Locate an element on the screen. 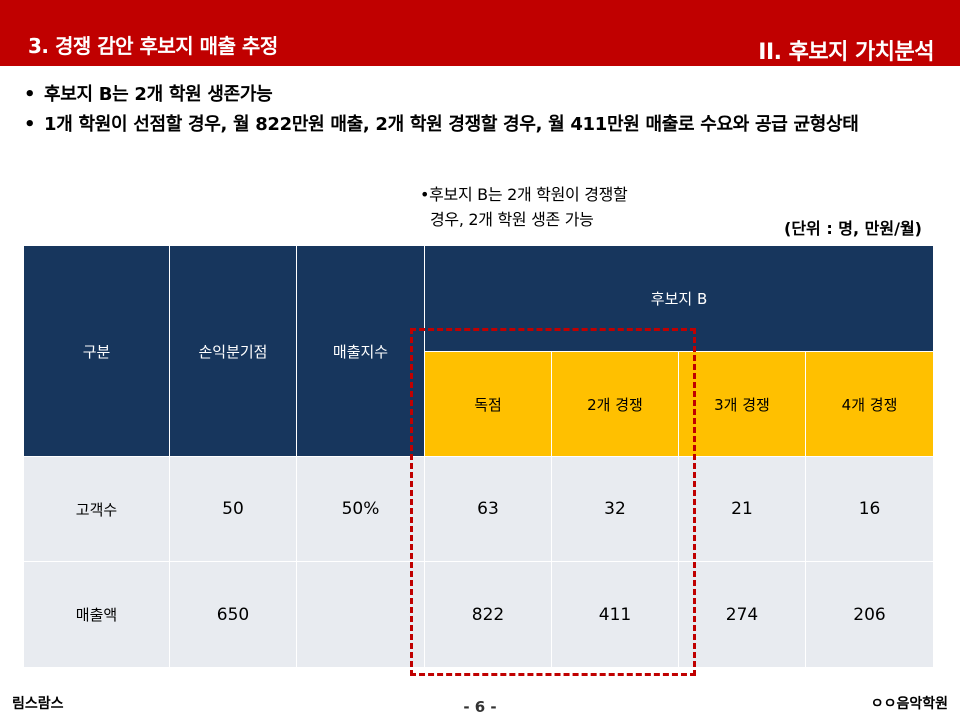 This screenshot has width=960, height=720. footer-brand: 림스람스 is located at coordinates (38, 704).